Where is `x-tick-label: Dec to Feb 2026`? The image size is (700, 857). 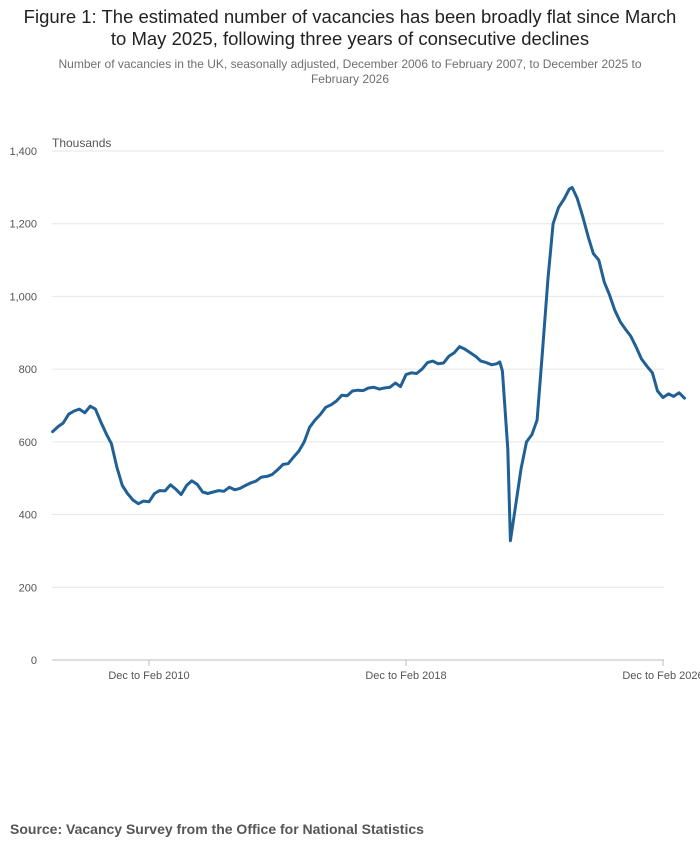
x-tick-label: Dec to Feb 2026 is located at coordinates (661, 676).